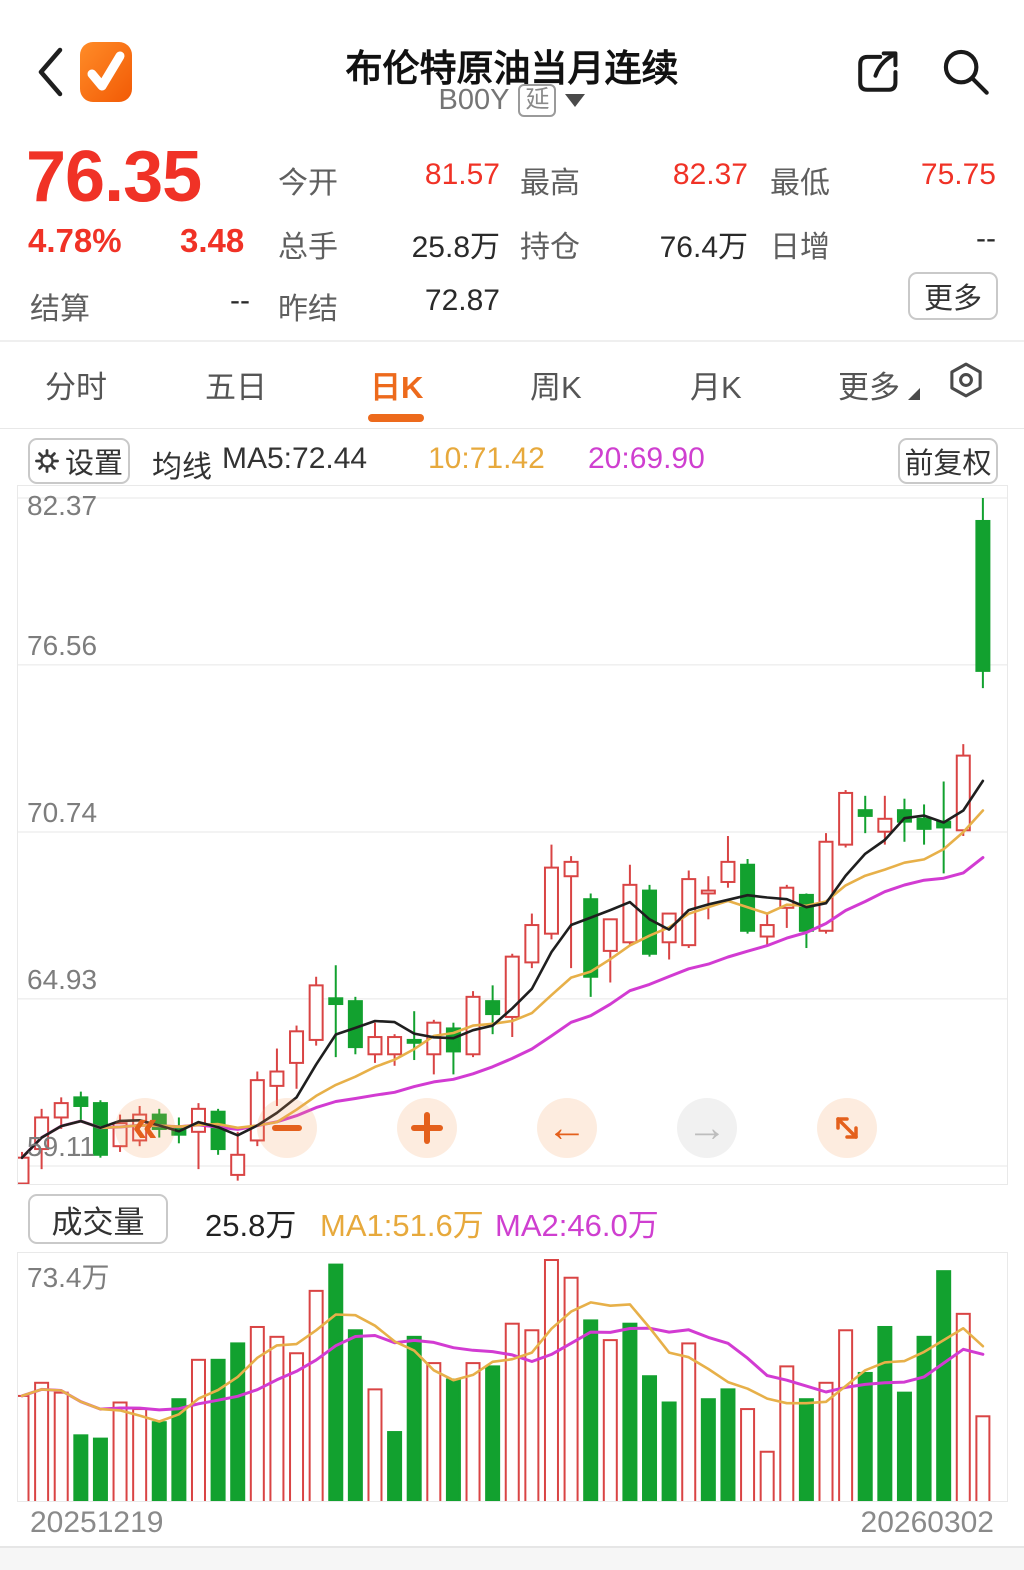 Image resolution: width=1024 pixels, height=1570 pixels. Describe the element at coordinates (308, 309) in the screenshot. I see `field-label-prevsettle: 昨结` at that location.